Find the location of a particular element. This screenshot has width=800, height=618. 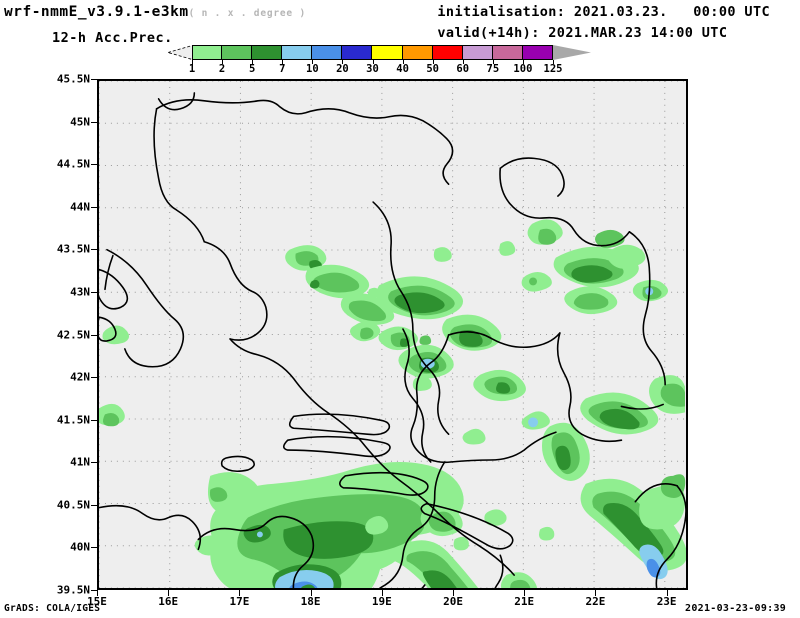

precip-colorbar: 1 2 5 7 10 20 30 40 50 60 75 100 125 is located at coordinates (395, 60).